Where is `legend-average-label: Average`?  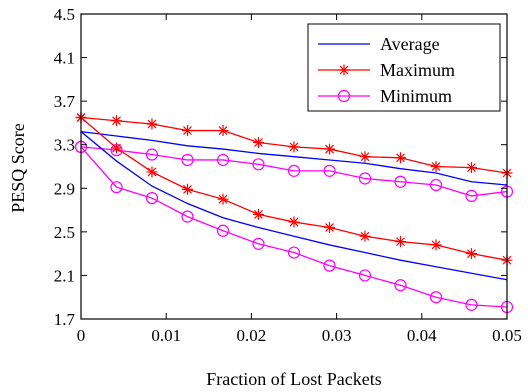 legend-average-label: Average is located at coordinates (410, 44).